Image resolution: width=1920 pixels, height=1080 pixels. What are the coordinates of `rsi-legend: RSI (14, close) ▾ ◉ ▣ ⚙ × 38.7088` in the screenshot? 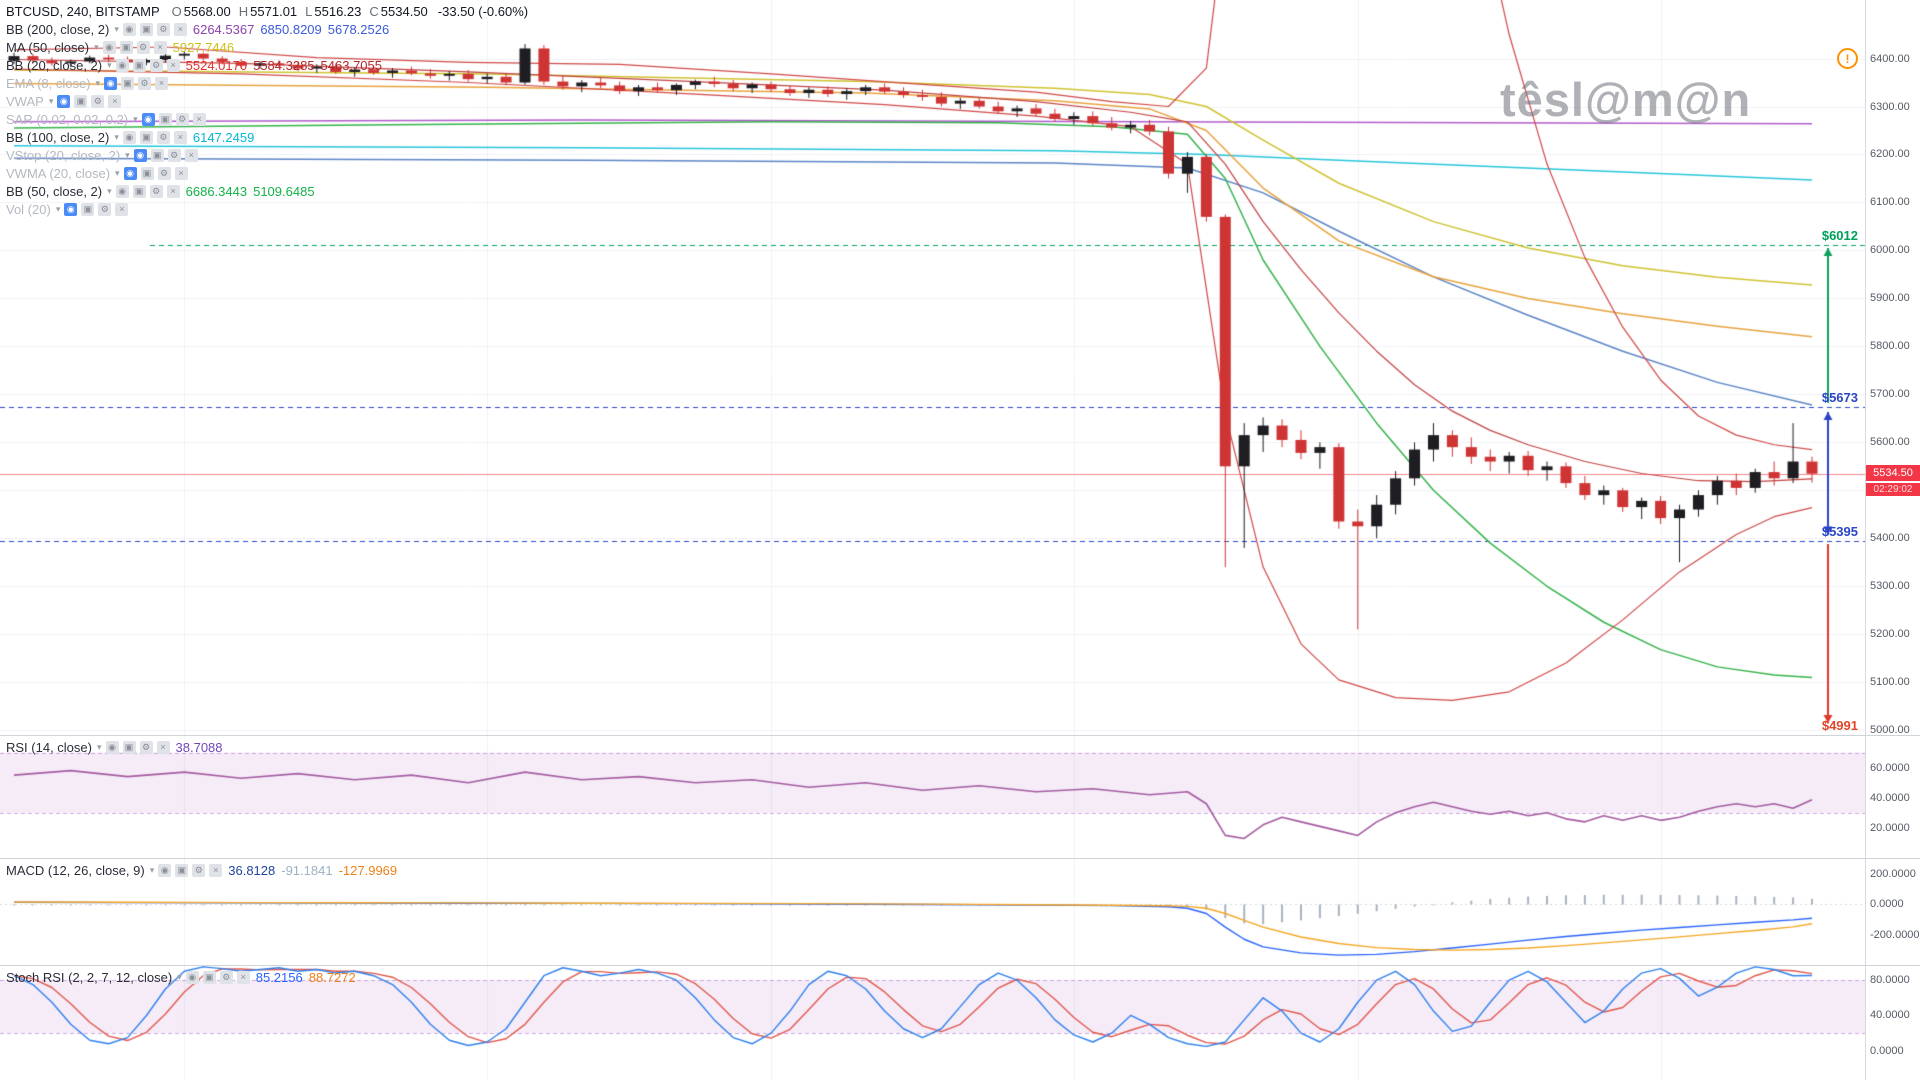 It's located at (114, 749).